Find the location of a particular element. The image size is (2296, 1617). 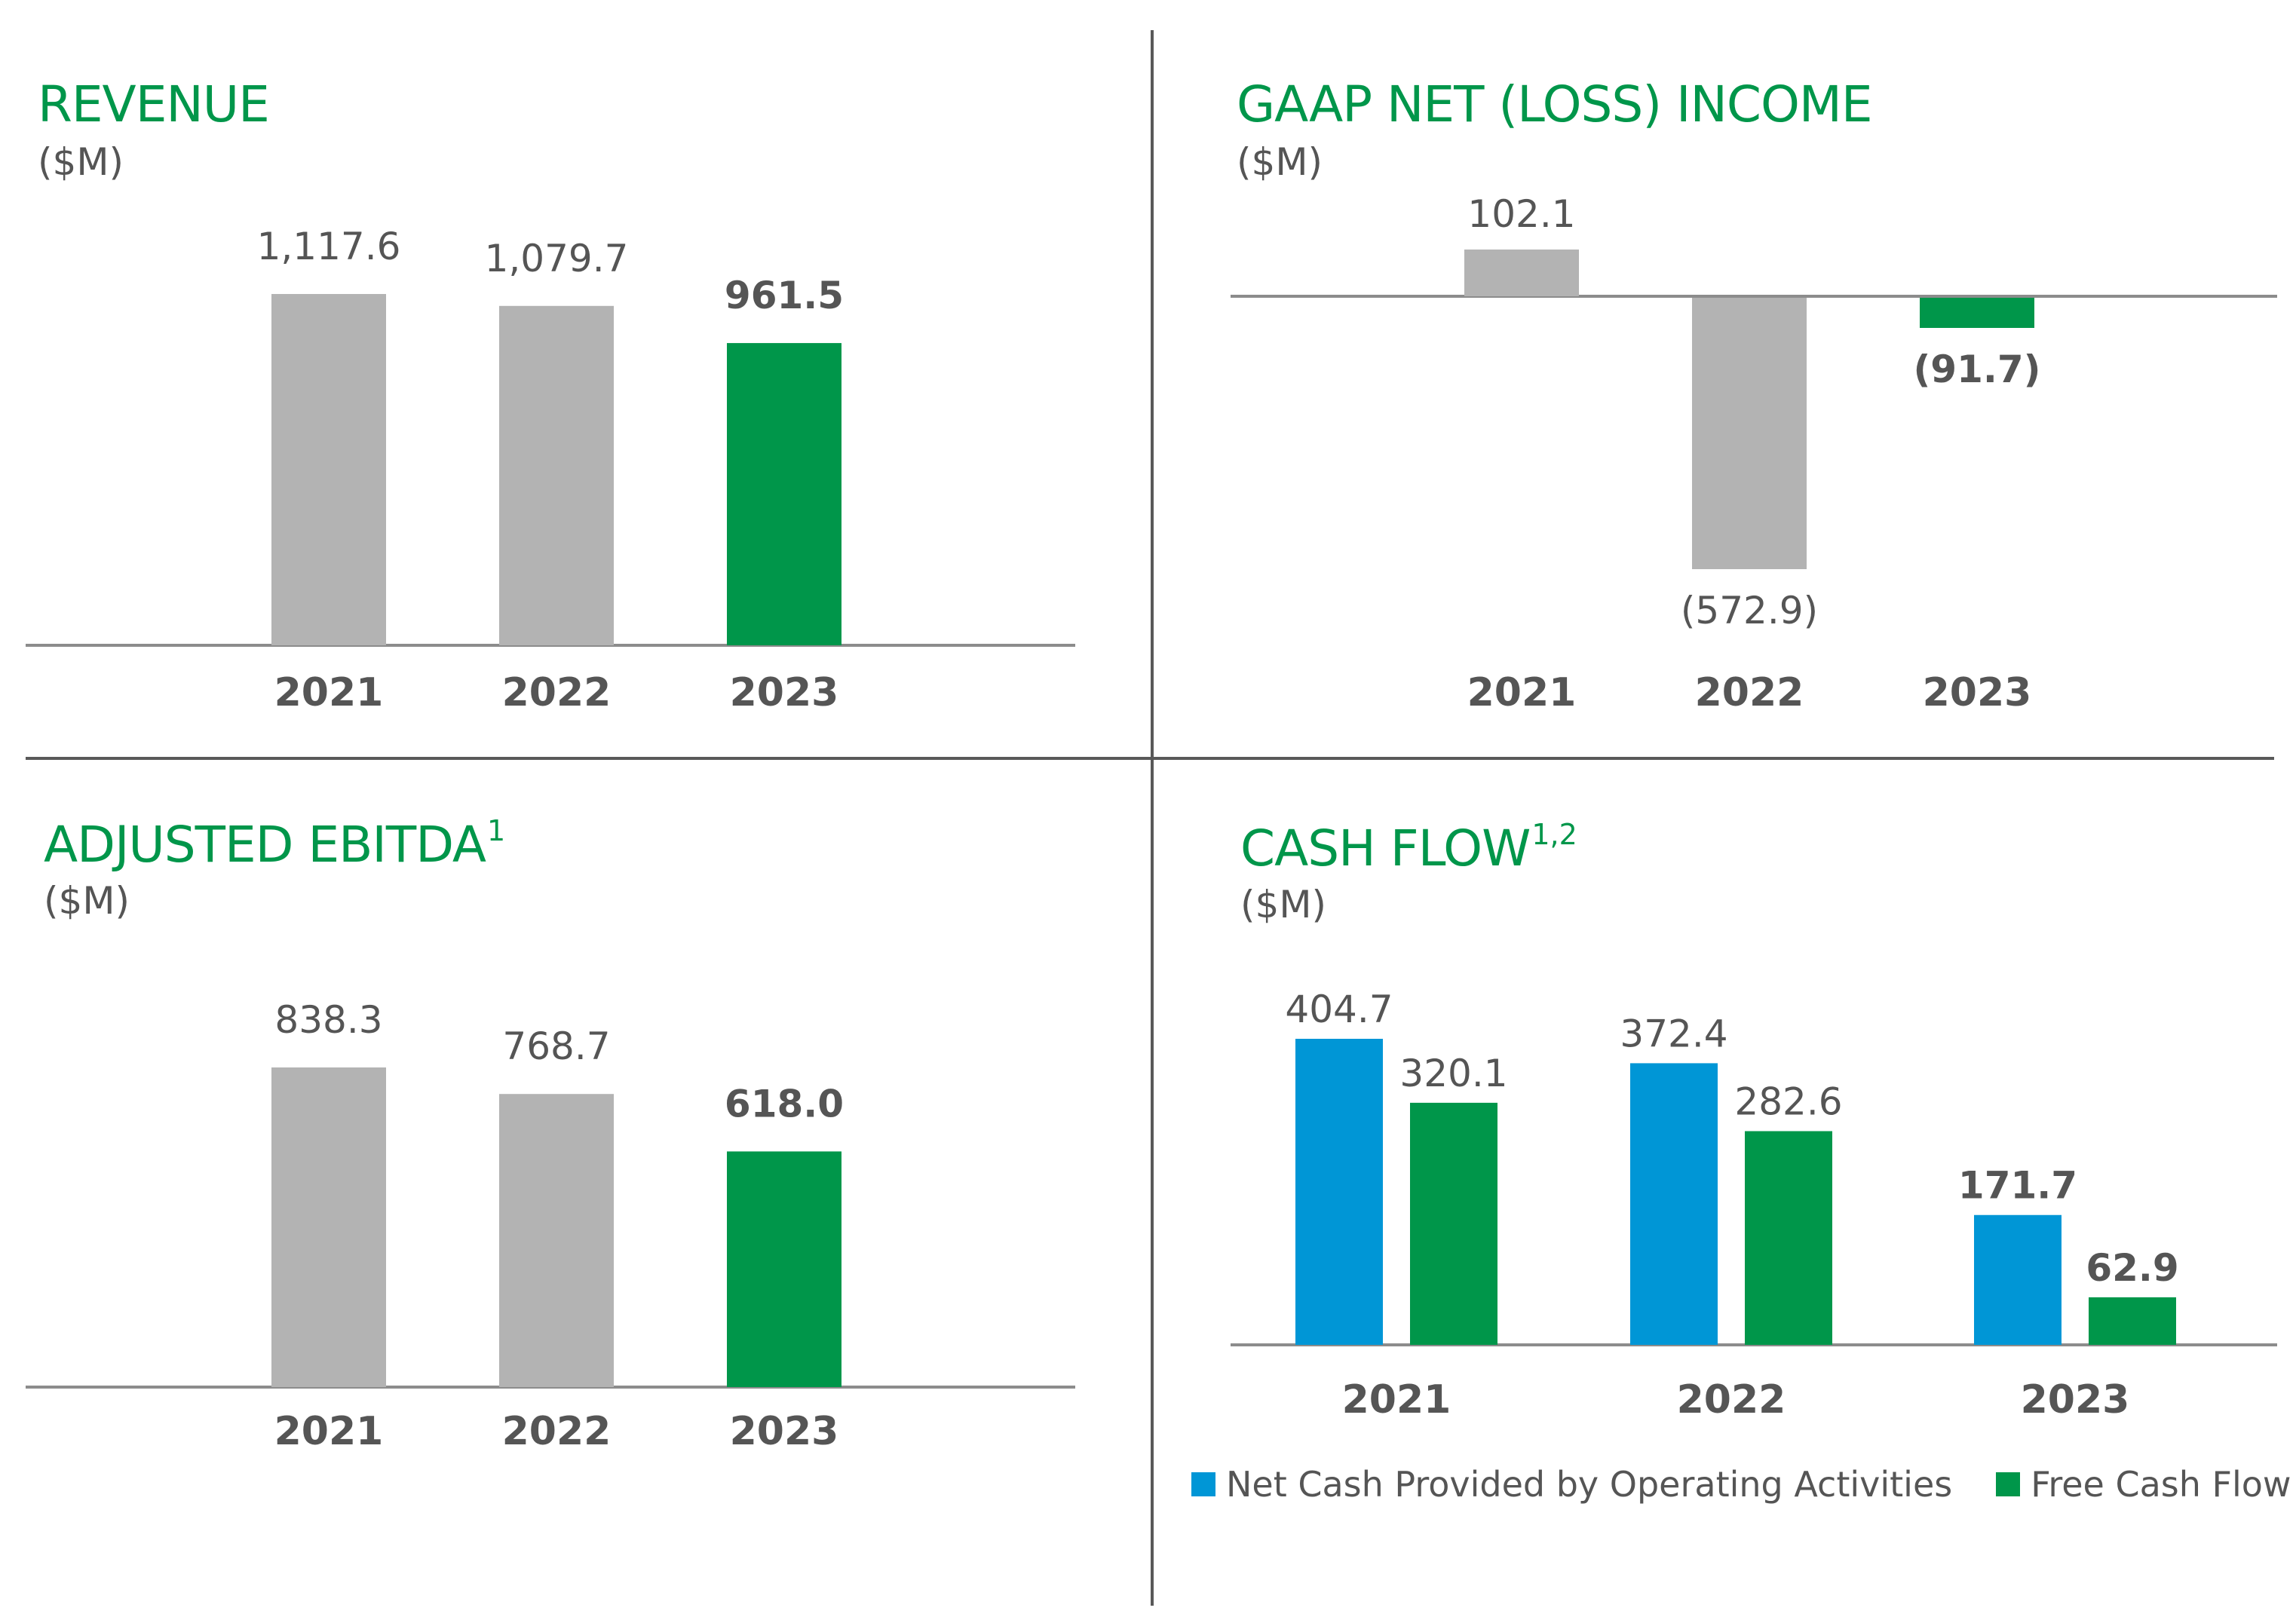

ebitda-year-label-2022: 2022 is located at coordinates (557, 1431).